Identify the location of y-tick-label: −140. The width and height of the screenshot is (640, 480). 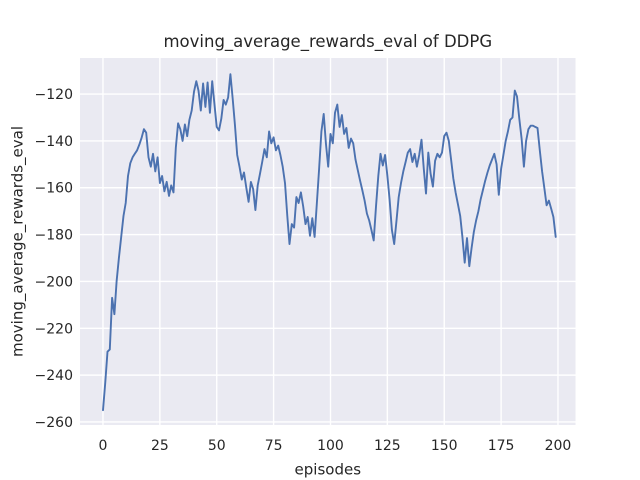
(54, 142).